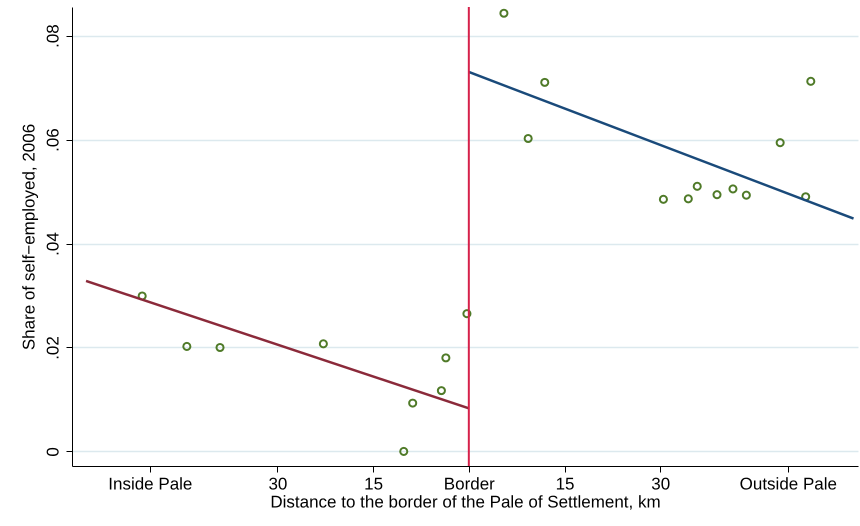  What do you see at coordinates (150, 484) in the screenshot?
I see `x-tick-label: Inside Pale` at bounding box center [150, 484].